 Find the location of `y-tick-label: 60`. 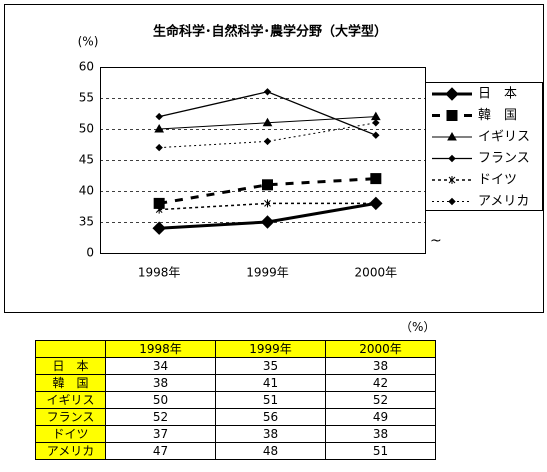

y-tick-label: 60 is located at coordinates (86, 67).